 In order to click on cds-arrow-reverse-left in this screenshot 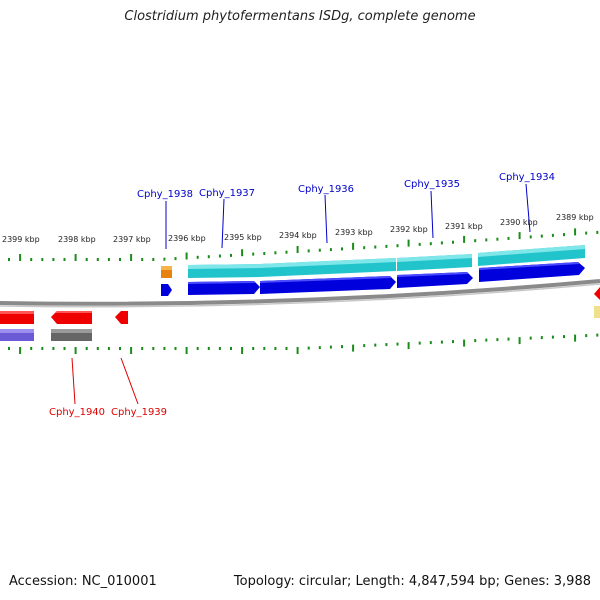, I will do `click(17, 317)`.